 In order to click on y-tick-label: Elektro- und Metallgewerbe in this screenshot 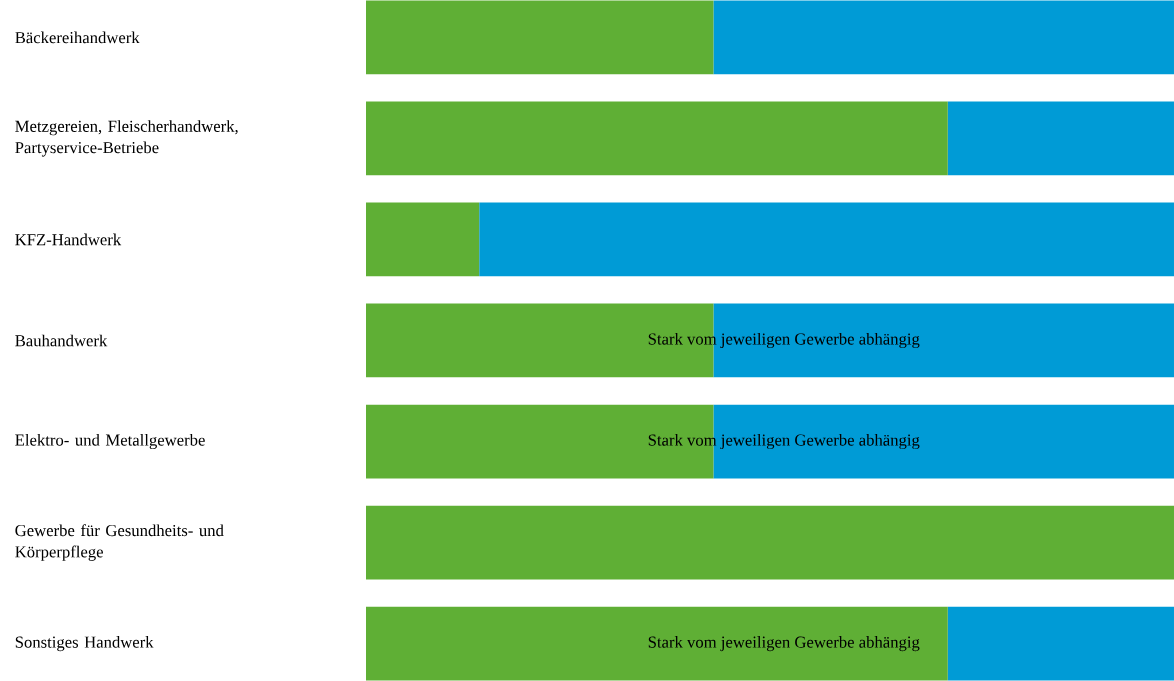, I will do `click(110, 441)`.